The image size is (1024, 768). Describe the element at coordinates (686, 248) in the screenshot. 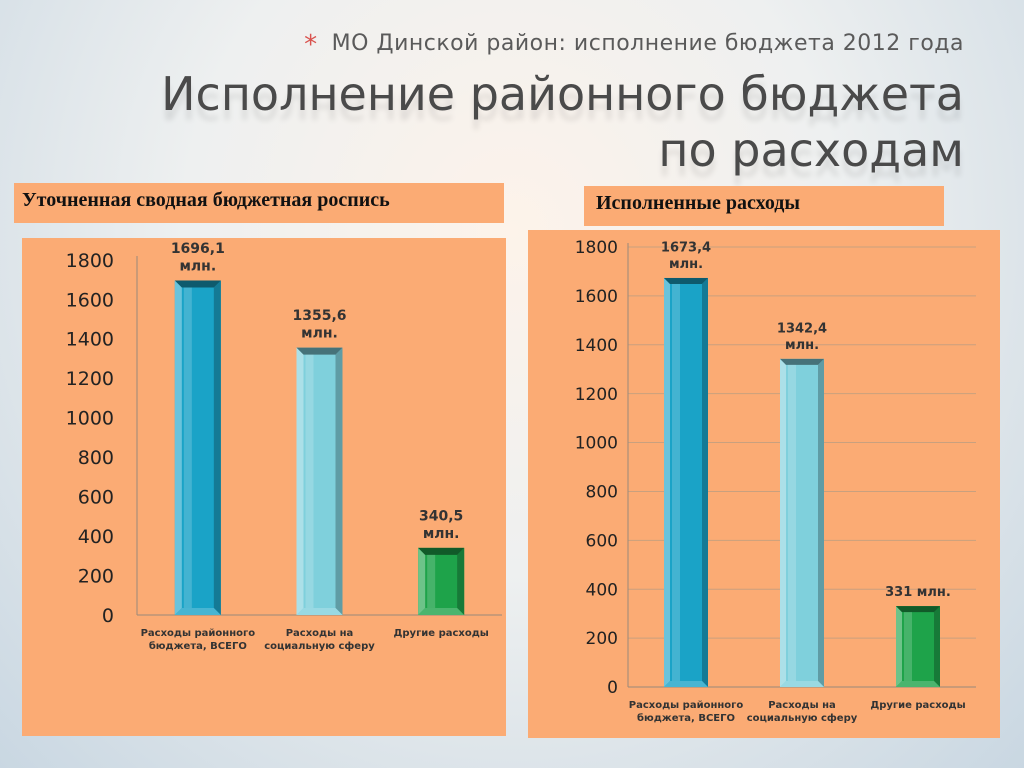

I see `data-label: 1673,4` at that location.